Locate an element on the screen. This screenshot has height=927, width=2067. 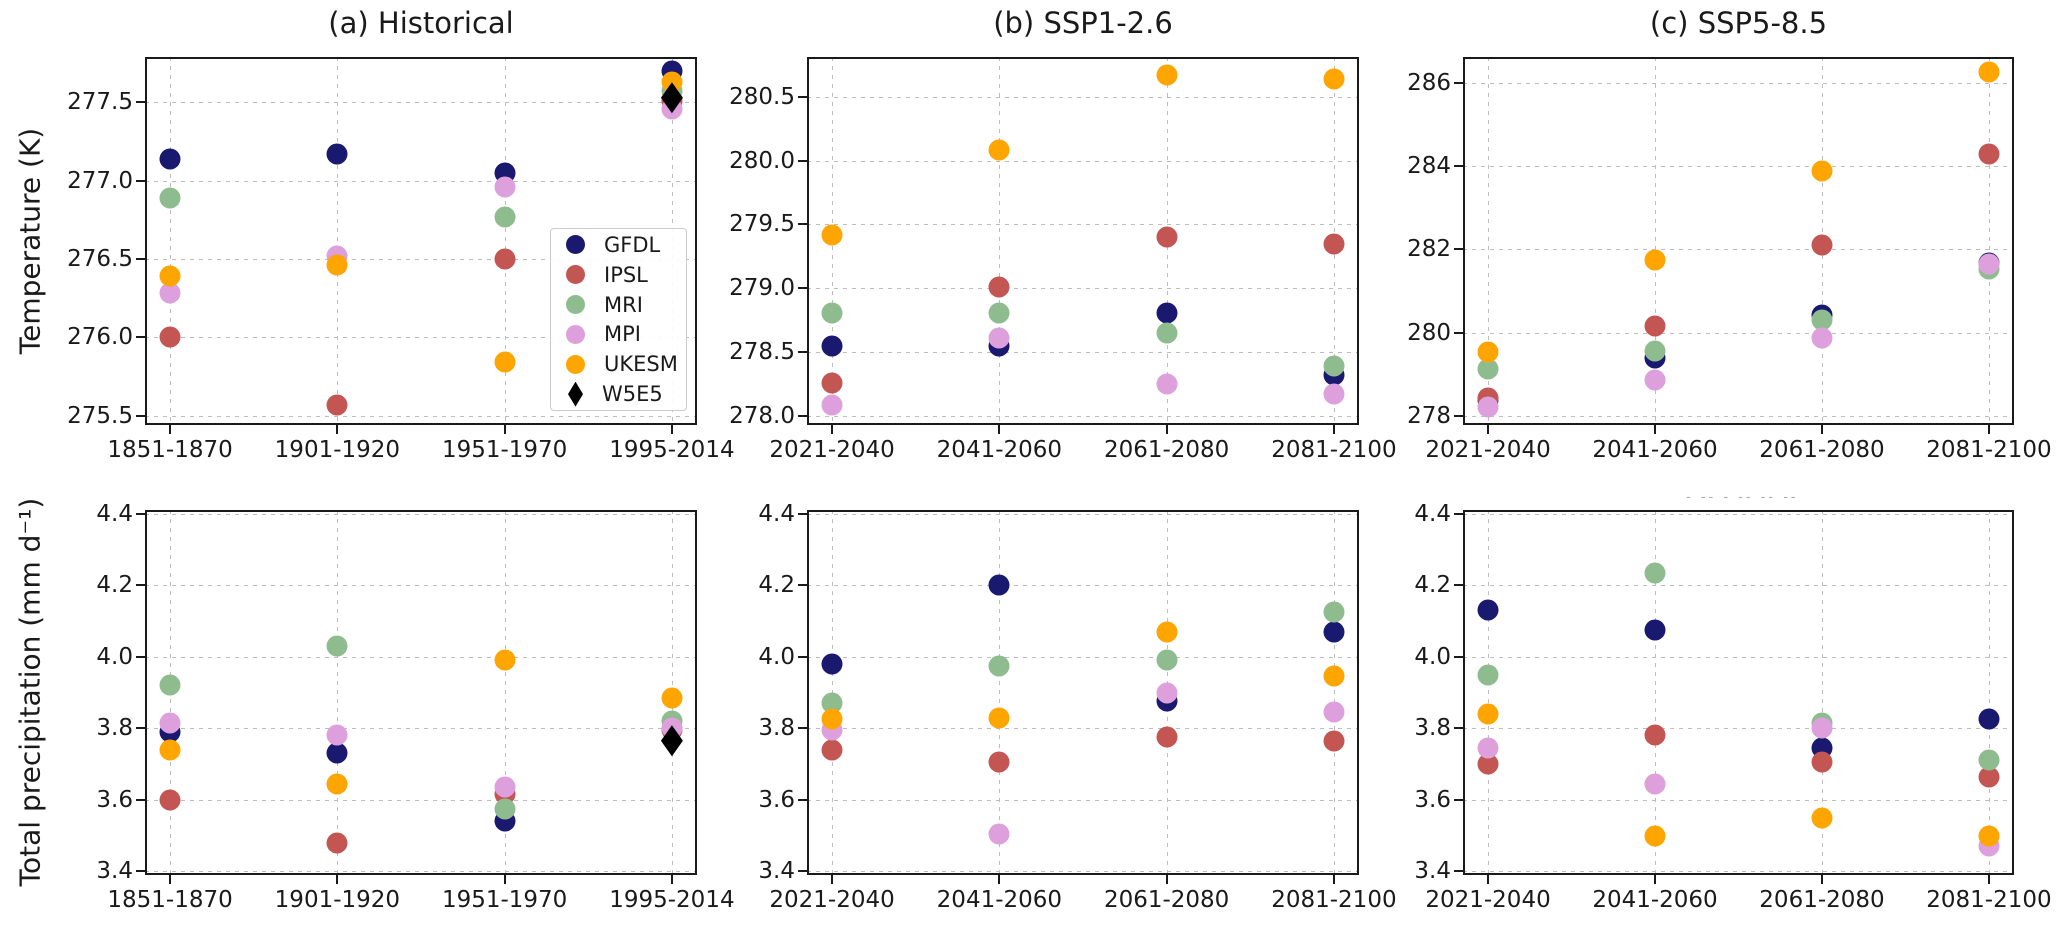
ytick-label: 280 is located at coordinates (1429, 332).